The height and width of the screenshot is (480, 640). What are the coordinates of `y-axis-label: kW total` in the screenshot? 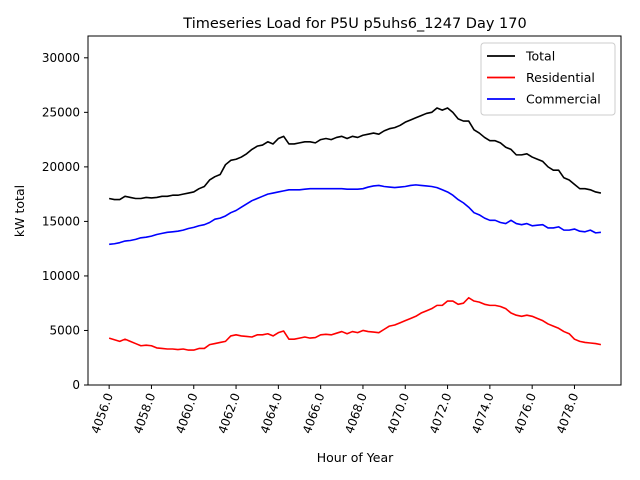 It's located at (19, 211).